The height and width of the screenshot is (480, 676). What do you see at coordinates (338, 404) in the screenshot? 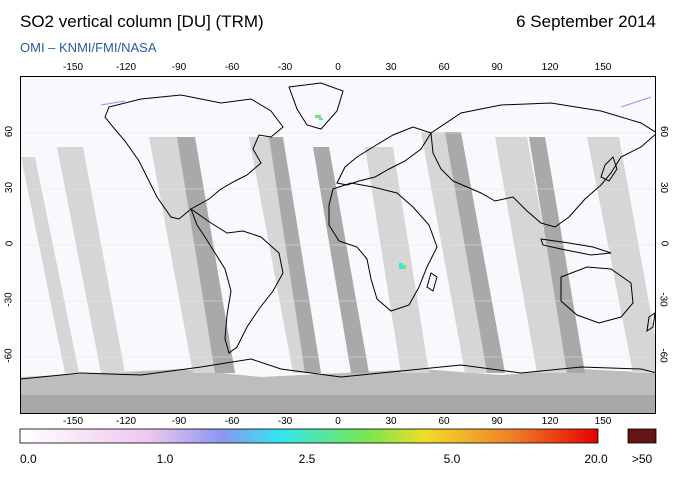
I see `polar-band-dark` at bounding box center [338, 404].